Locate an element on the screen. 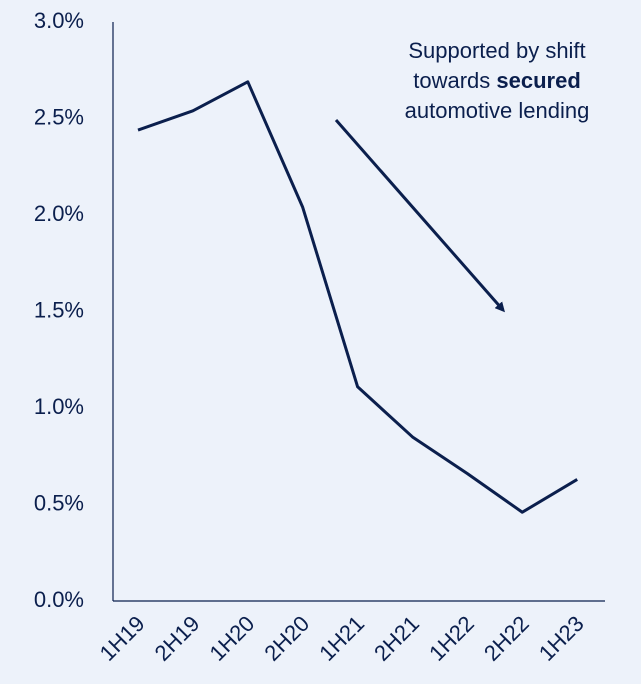  x-tick-label: 2H20 is located at coordinates (286, 638).